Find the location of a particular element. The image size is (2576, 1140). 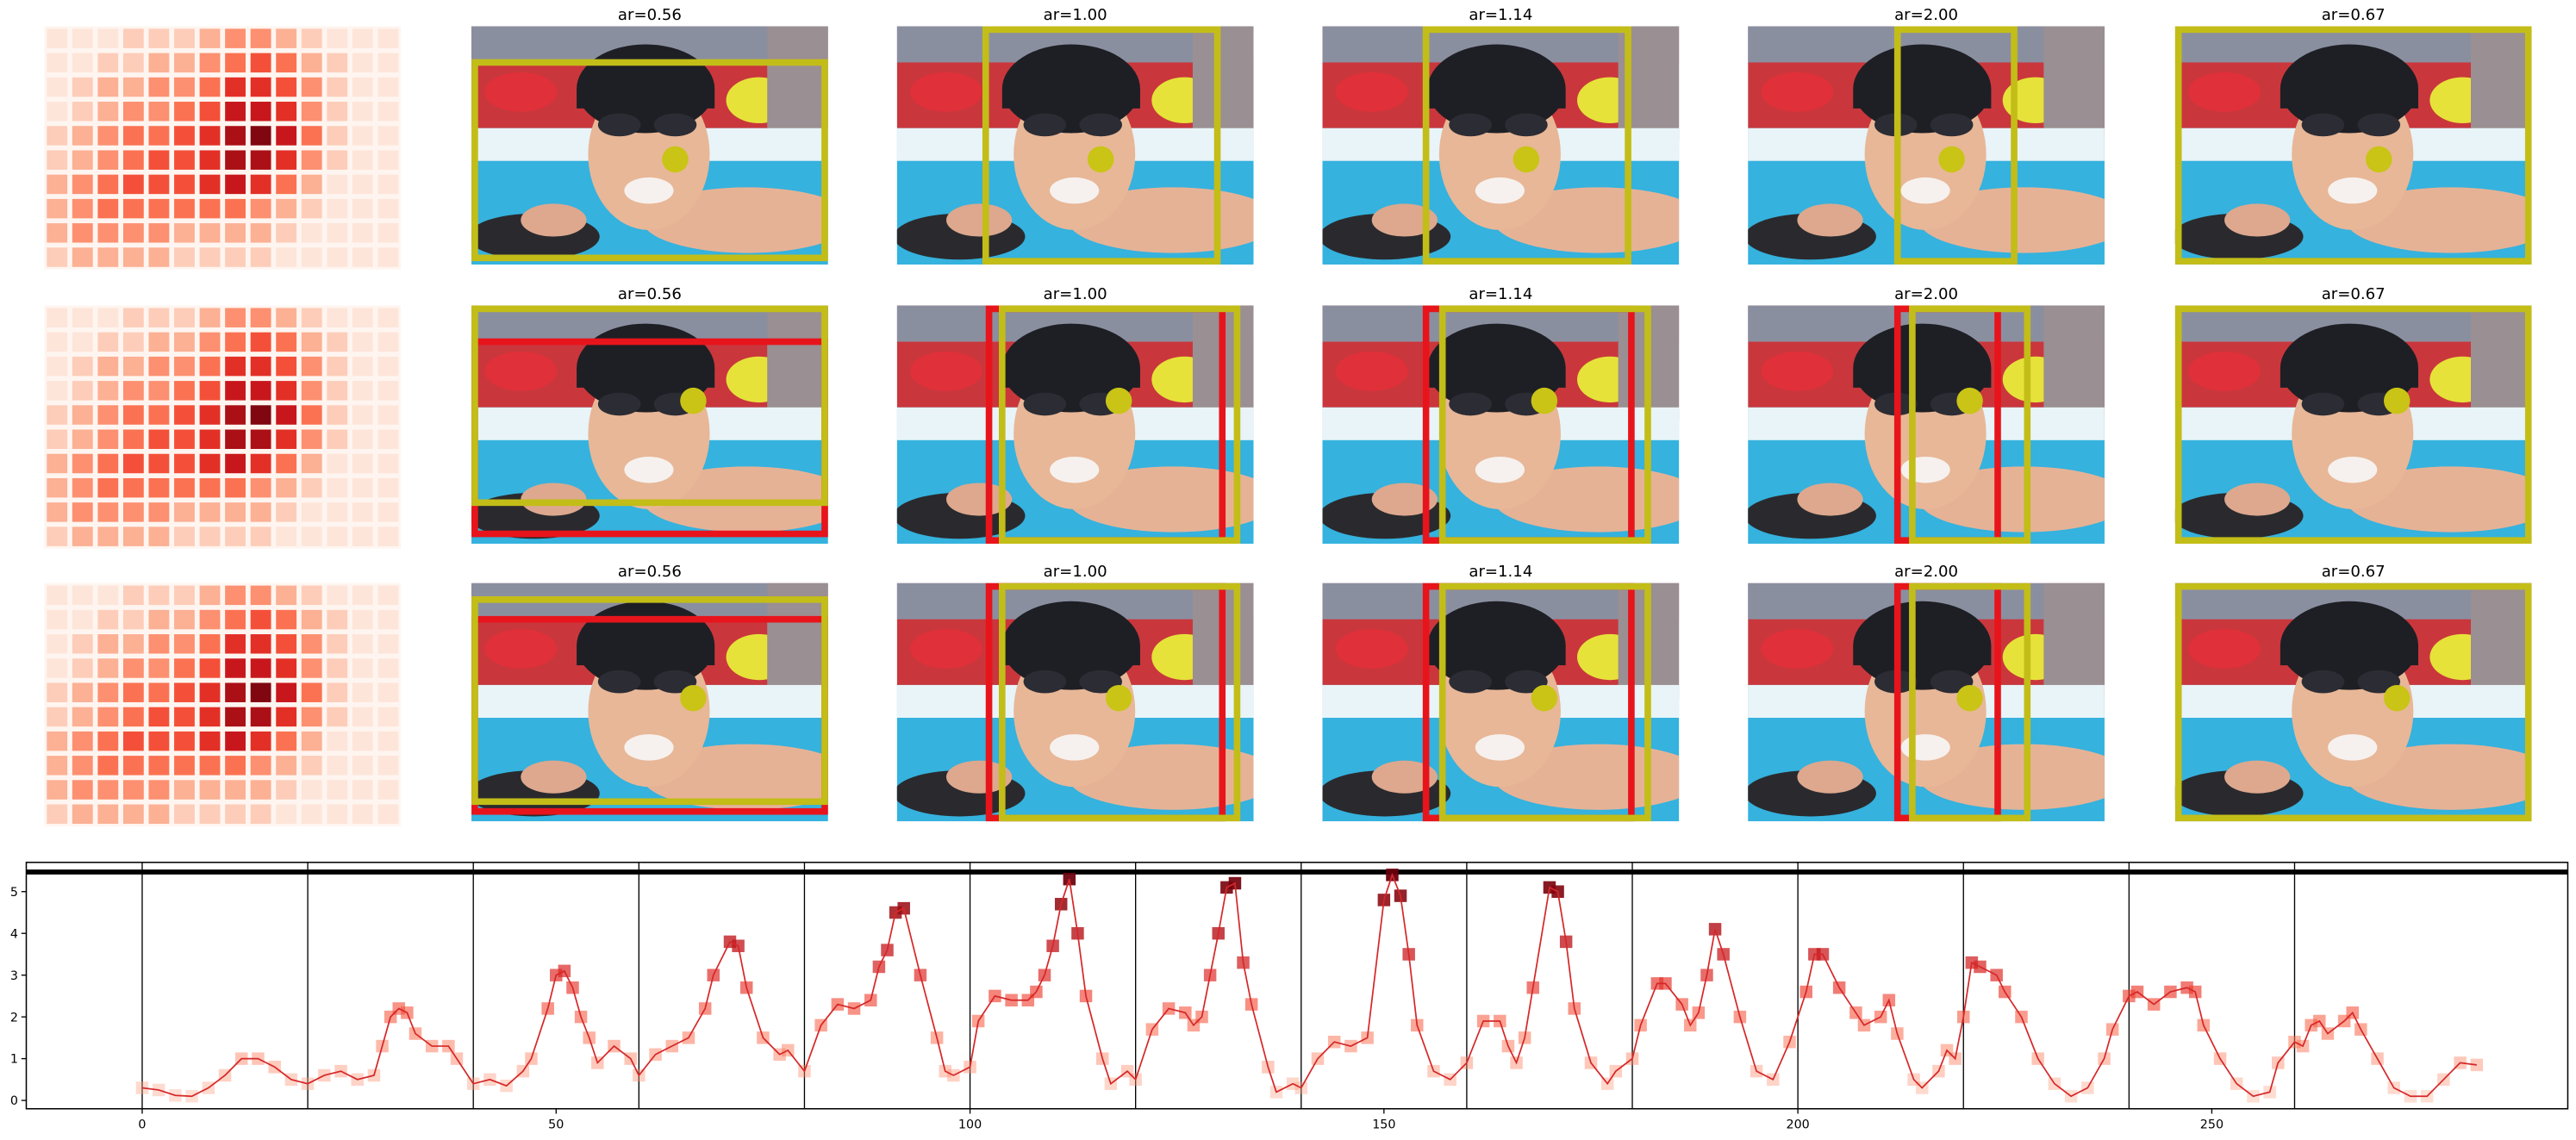

panel-title: ar=0.67 is located at coordinates (2354, 15).